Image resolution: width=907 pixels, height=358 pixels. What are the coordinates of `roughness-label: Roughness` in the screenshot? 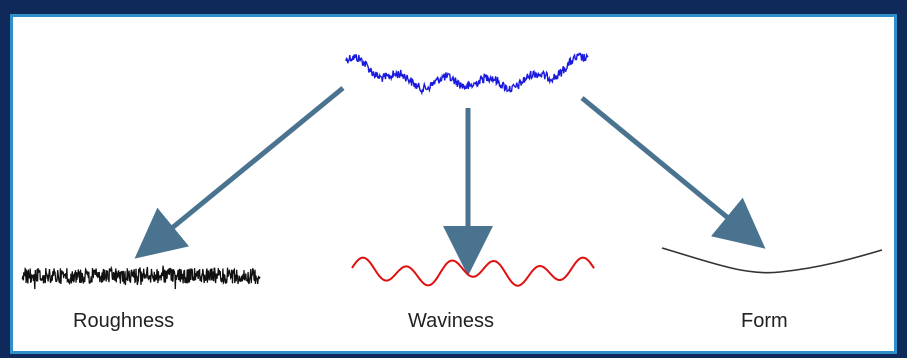 It's located at (124, 321).